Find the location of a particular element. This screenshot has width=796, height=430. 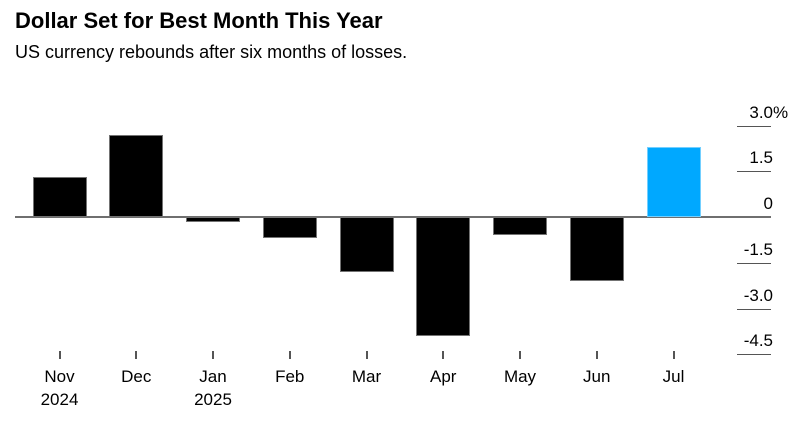

bar-jul is located at coordinates (673, 182).